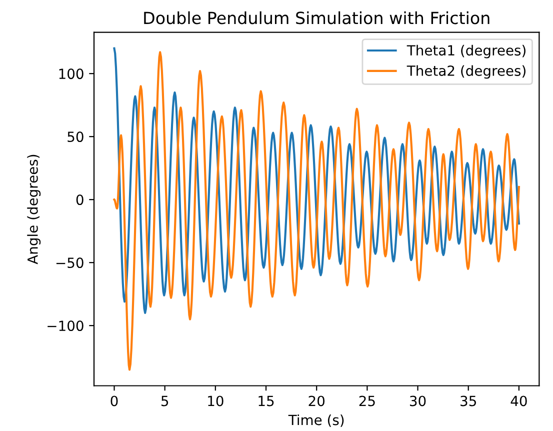 Image resolution: width=553 pixels, height=431 pixels. I want to click on x-tick-label: 15, so click(266, 401).